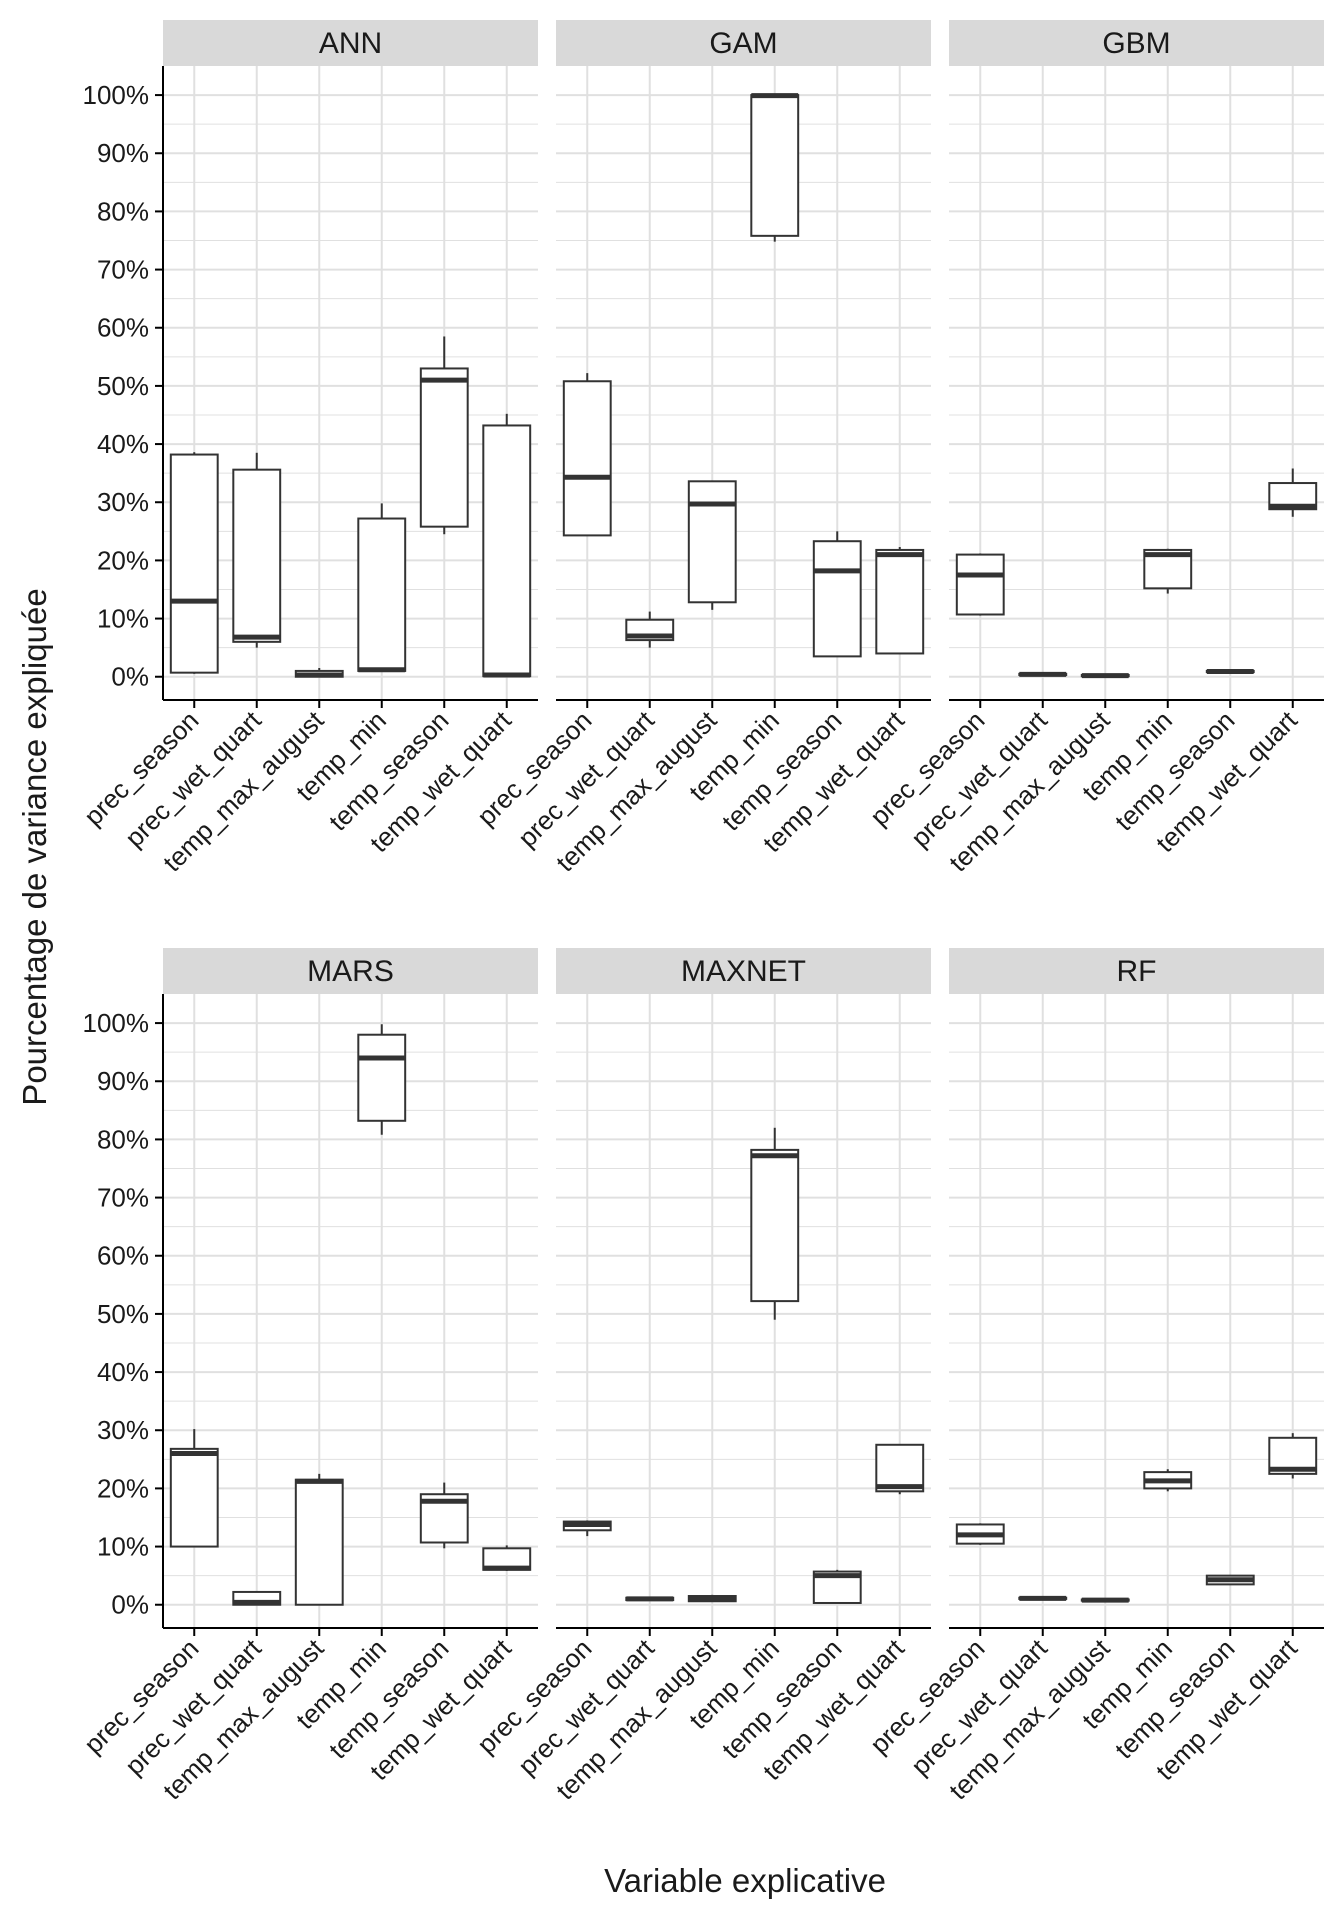 This screenshot has width=1344, height=1925. What do you see at coordinates (745, 1880) in the screenshot?
I see `x-axis-title: Variable explicative` at bounding box center [745, 1880].